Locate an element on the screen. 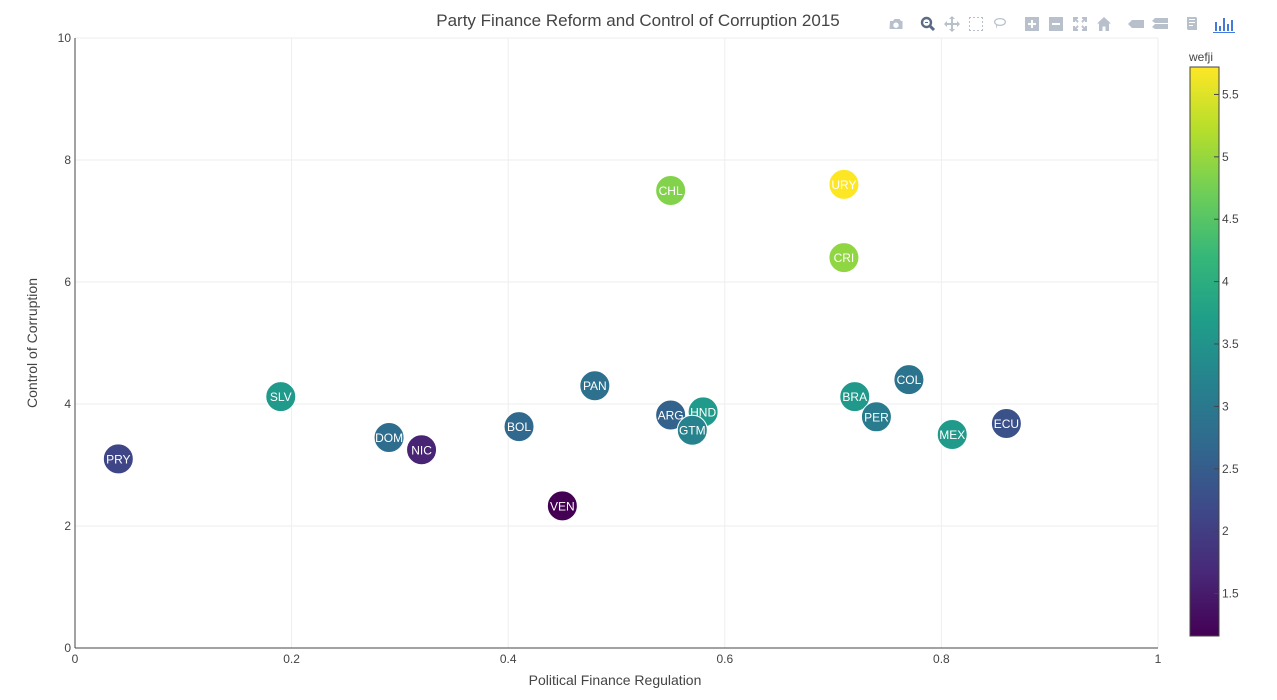 The width and height of the screenshot is (1277, 700). data-point-chl: CHL is located at coordinates (671, 190).